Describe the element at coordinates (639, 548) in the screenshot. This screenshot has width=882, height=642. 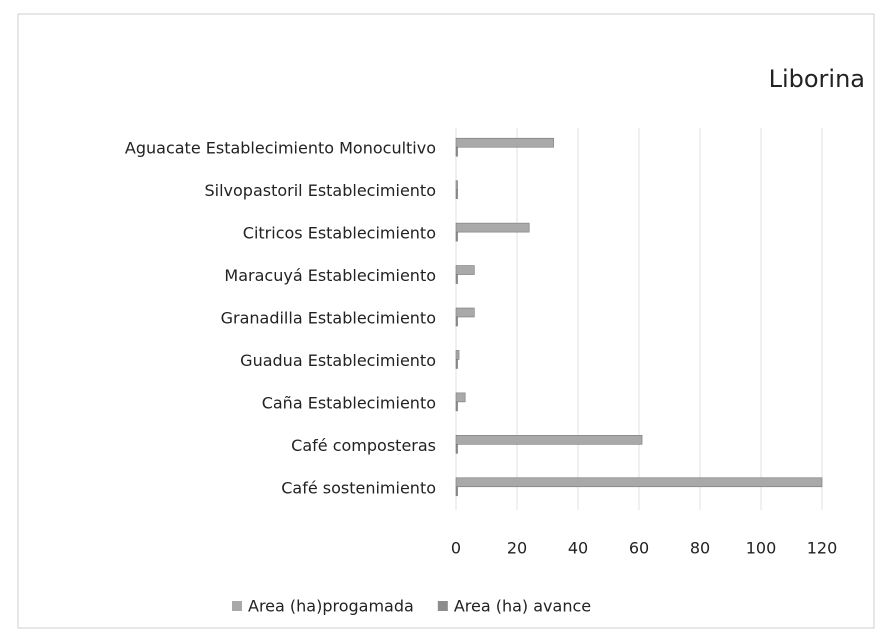
I see `x-tick-label: 60` at that location.